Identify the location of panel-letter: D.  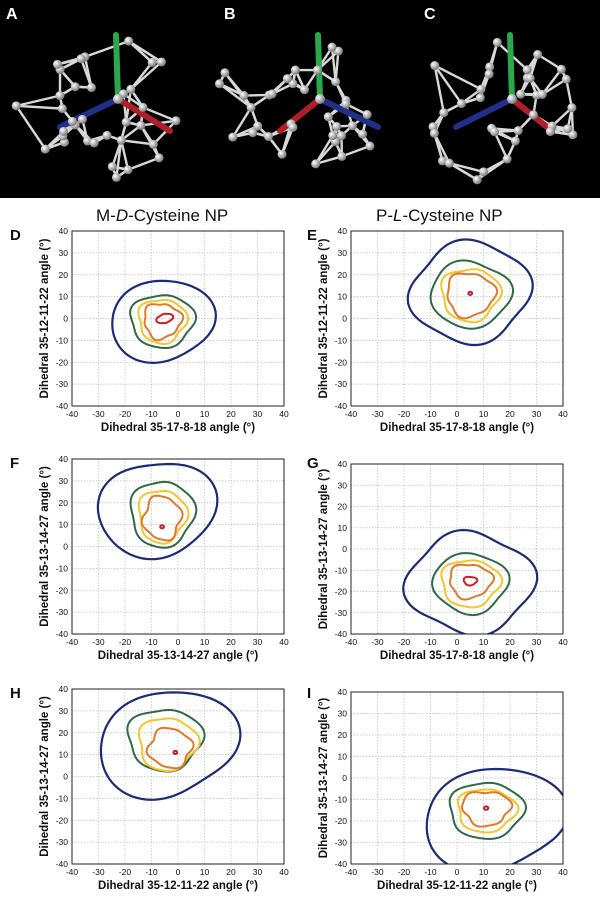
(15, 235).